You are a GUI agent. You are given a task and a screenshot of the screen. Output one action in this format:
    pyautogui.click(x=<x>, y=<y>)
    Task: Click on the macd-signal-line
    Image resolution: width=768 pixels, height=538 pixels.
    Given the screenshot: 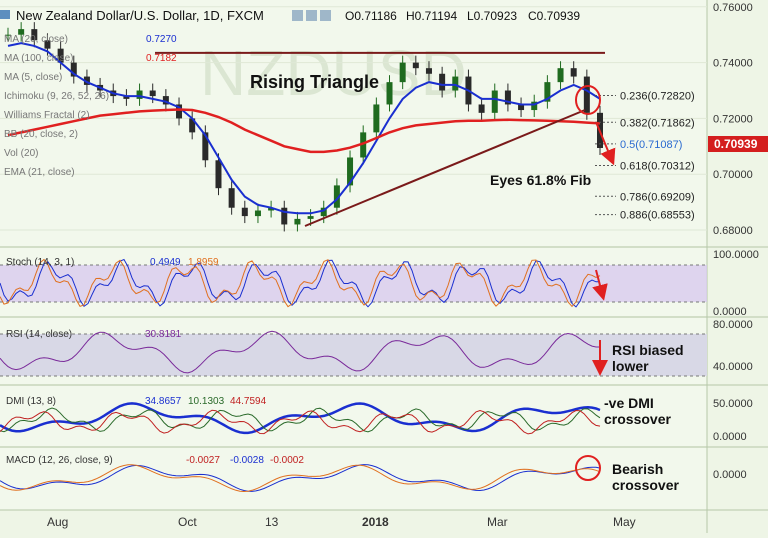 What is the action you would take?
    pyautogui.click(x=300, y=478)
    